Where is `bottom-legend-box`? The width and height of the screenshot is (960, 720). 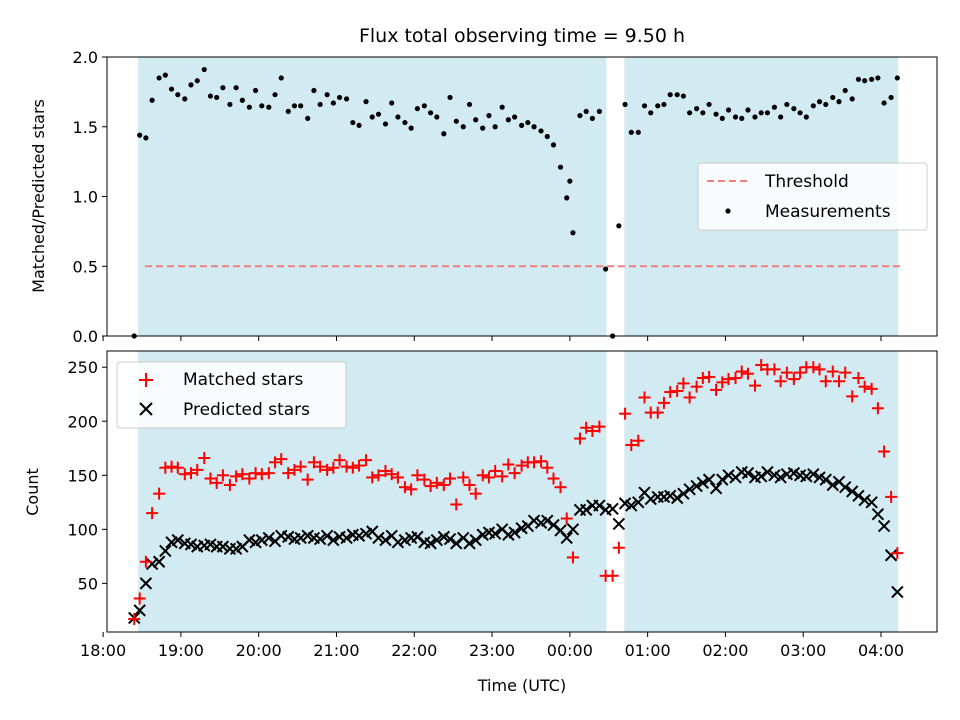
bottom-legend-box is located at coordinates (231, 395).